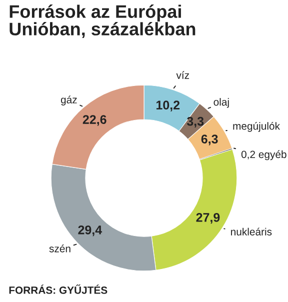 The width and height of the screenshot is (288, 302). What do you see at coordinates (59, 248) in the screenshot?
I see `slice-label: szén` at bounding box center [59, 248].